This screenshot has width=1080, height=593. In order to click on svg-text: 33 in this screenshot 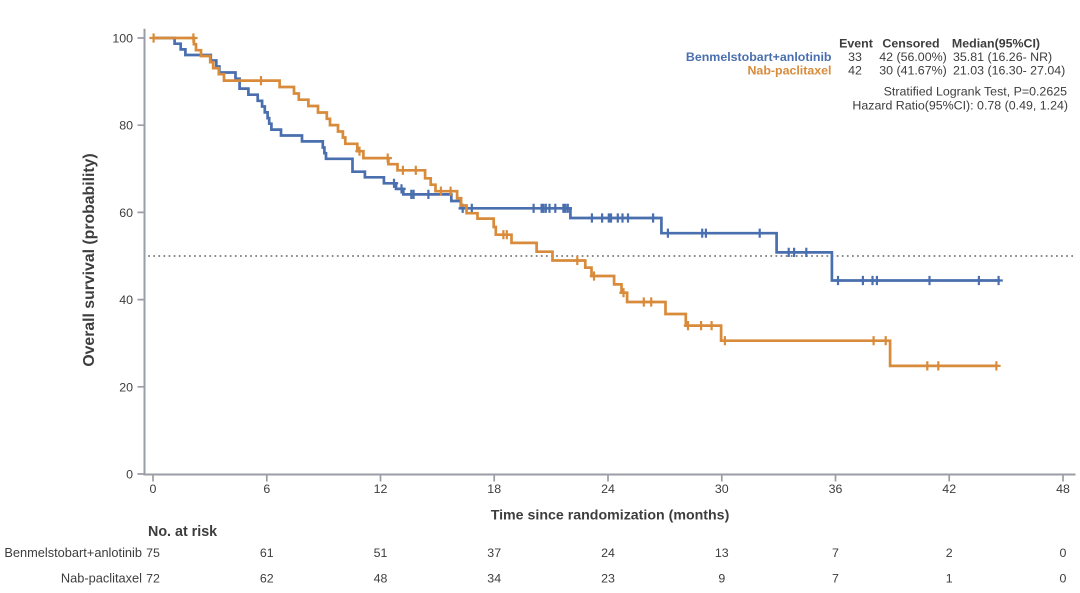, I will do `click(855, 57)`.